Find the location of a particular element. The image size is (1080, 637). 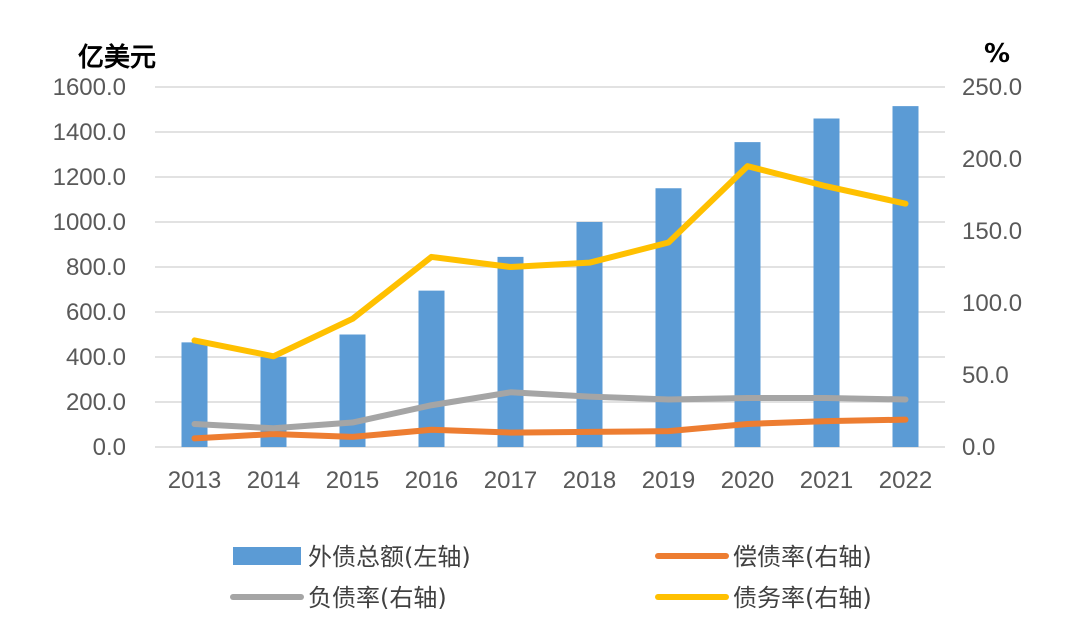

legend: 外债总额(左轴) 偿债率(右轴) 负债率(右轴) 债务率(右轴) is located at coordinates (551, 577).